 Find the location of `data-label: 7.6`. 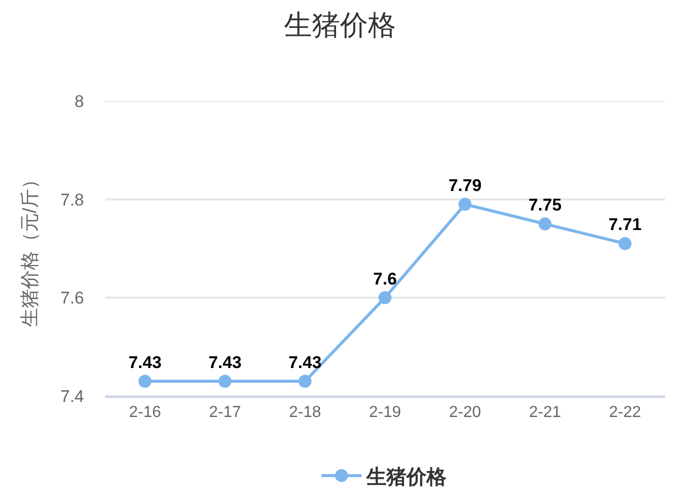

data-label: 7.6 is located at coordinates (385, 278).